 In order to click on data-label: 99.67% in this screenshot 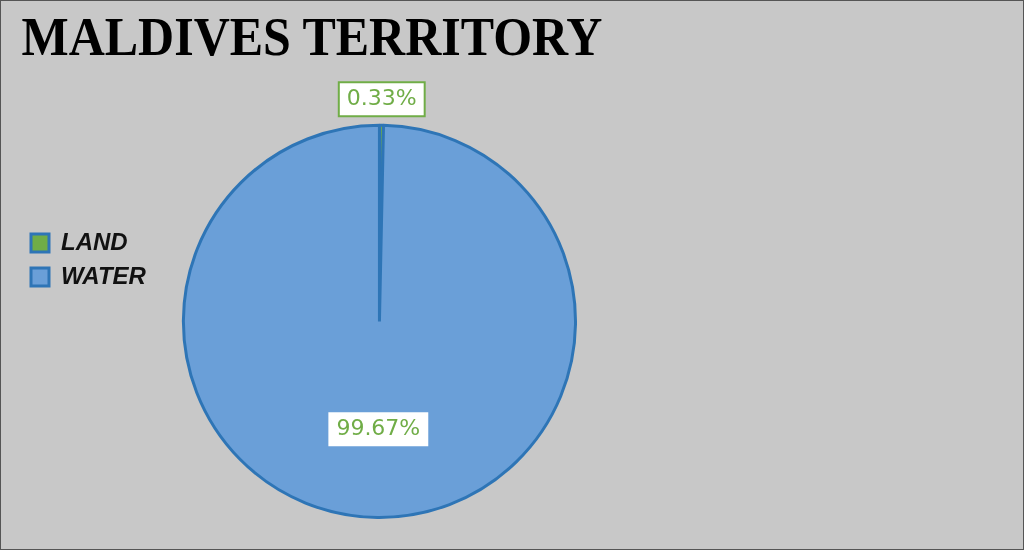, I will do `click(378, 427)`.